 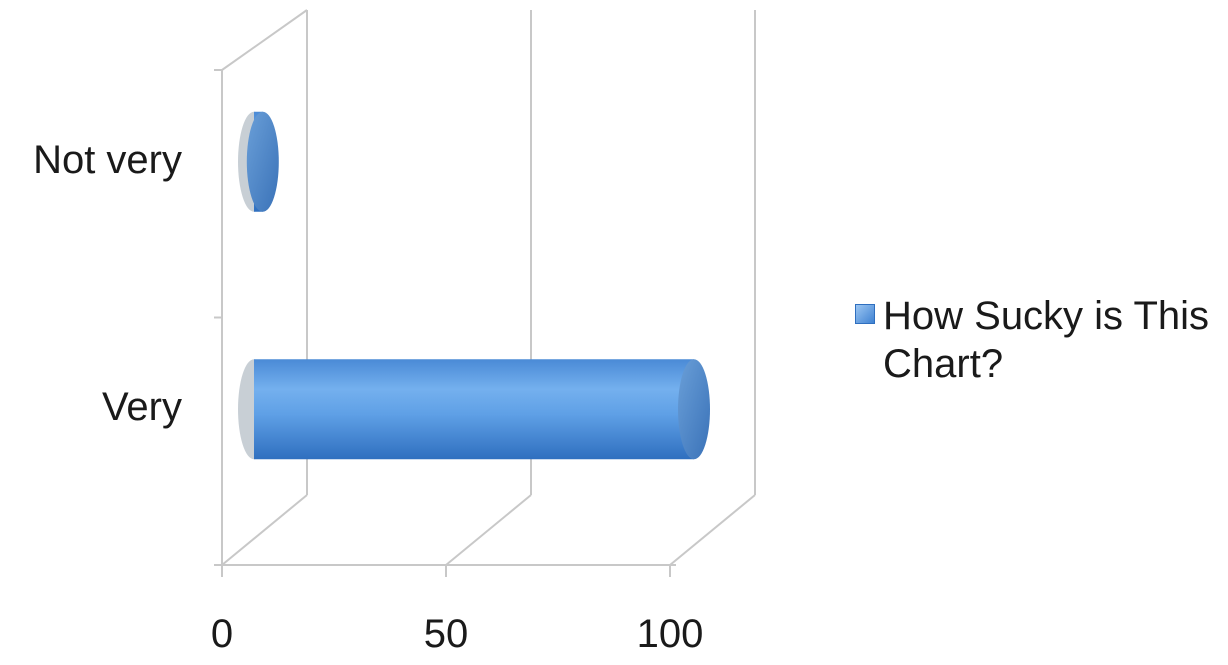 I want to click on category-label: Very, so click(x=141, y=407).